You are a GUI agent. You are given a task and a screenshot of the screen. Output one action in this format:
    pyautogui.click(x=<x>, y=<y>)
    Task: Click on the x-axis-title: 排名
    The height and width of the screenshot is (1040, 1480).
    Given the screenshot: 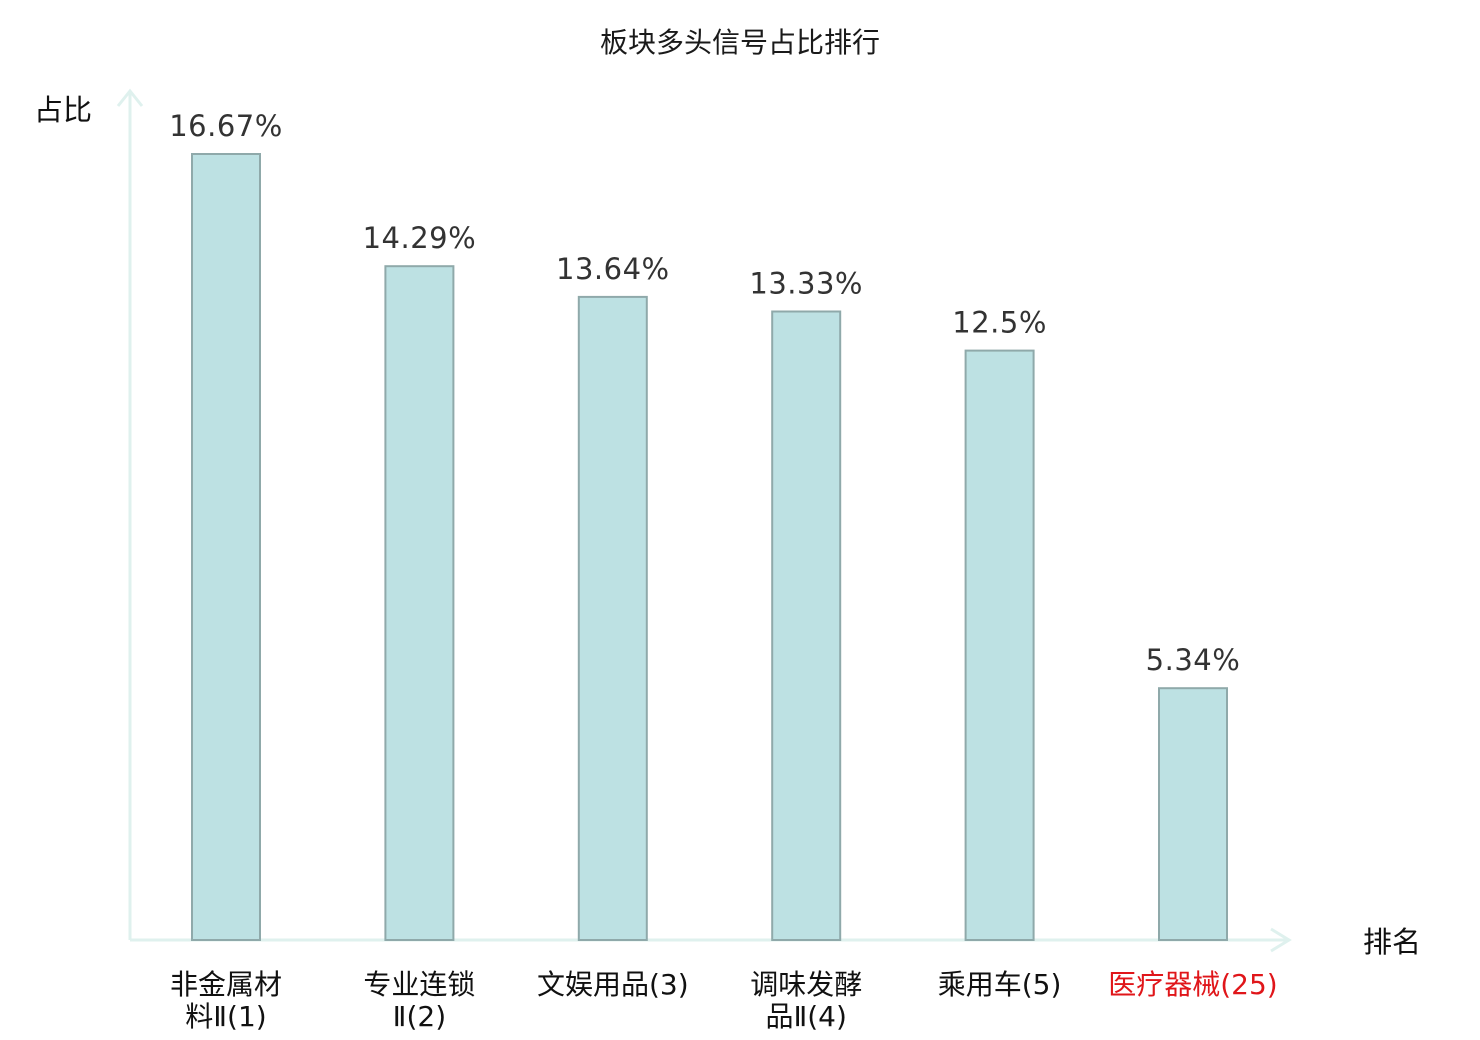 What is the action you would take?
    pyautogui.click(x=1392, y=942)
    